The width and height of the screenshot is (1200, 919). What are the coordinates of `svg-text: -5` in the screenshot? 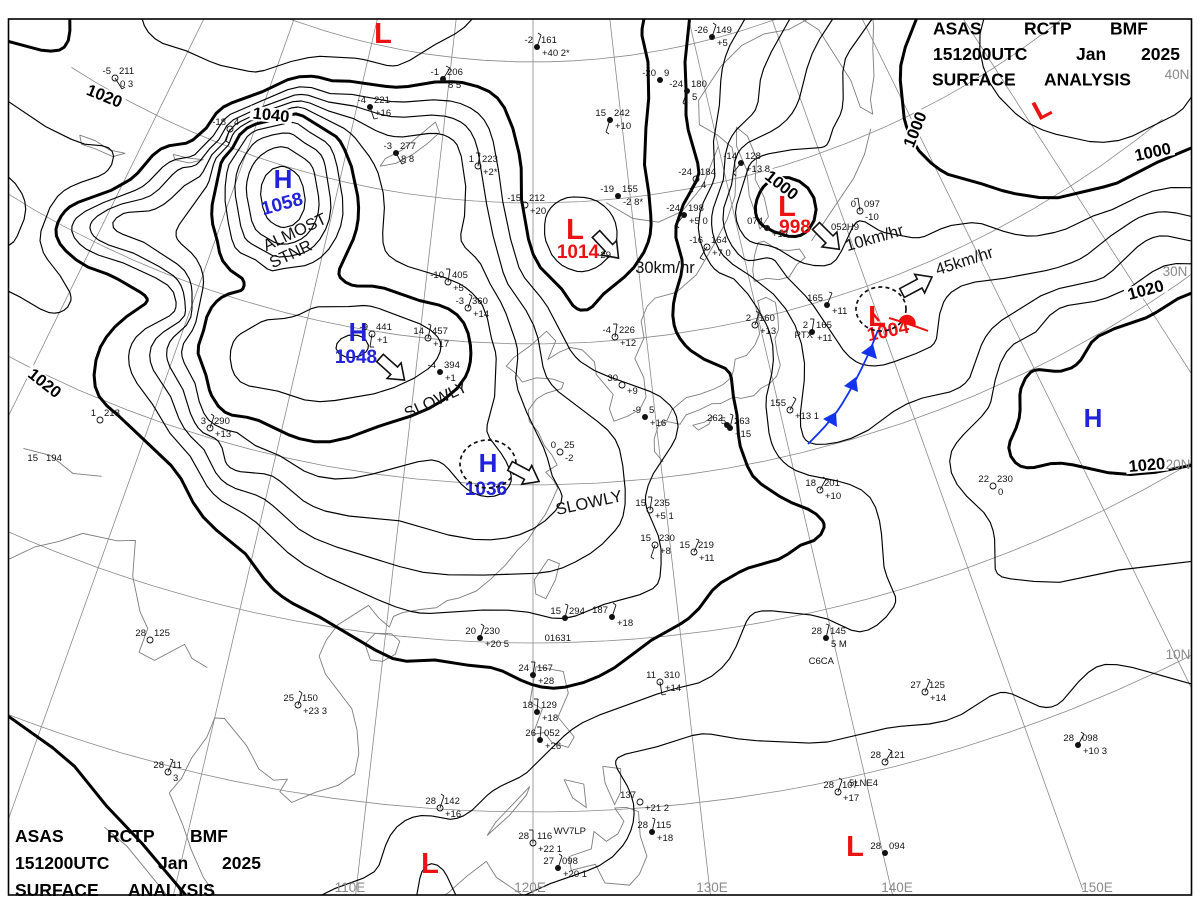 It's located at (107, 71).